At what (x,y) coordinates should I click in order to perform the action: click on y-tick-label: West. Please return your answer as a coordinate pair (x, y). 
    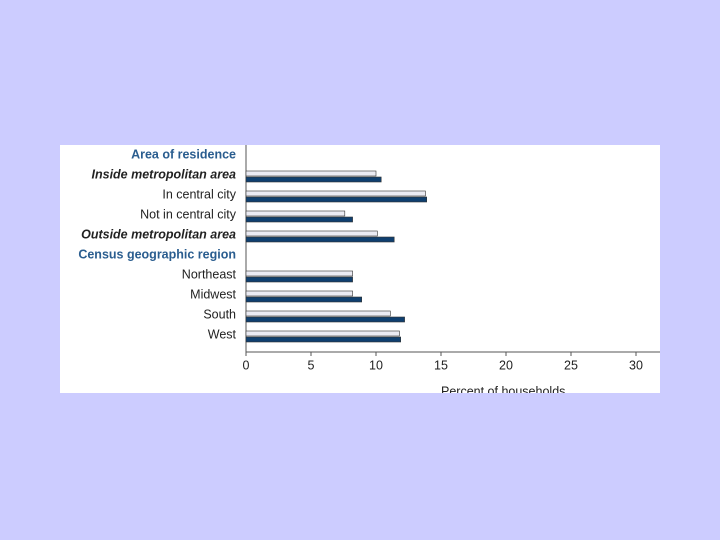
    Looking at the image, I should click on (222, 334).